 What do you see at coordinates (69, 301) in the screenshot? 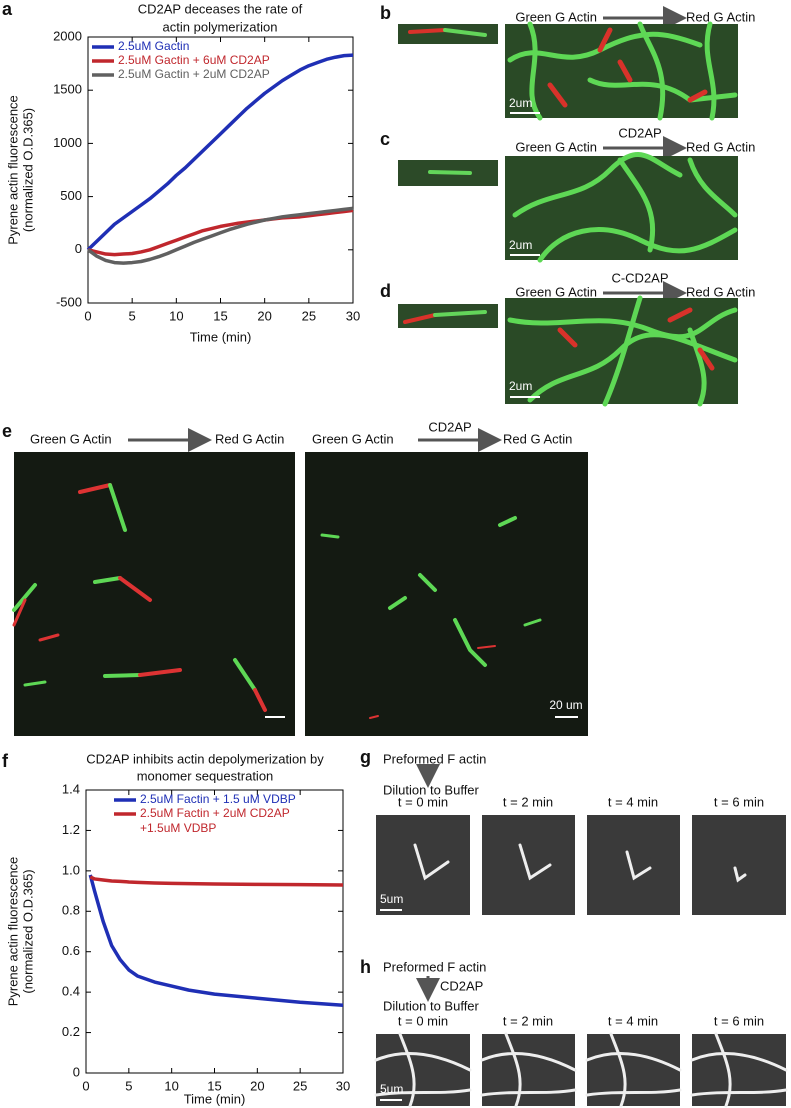
I see `y-tick-label: -500` at bounding box center [69, 301].